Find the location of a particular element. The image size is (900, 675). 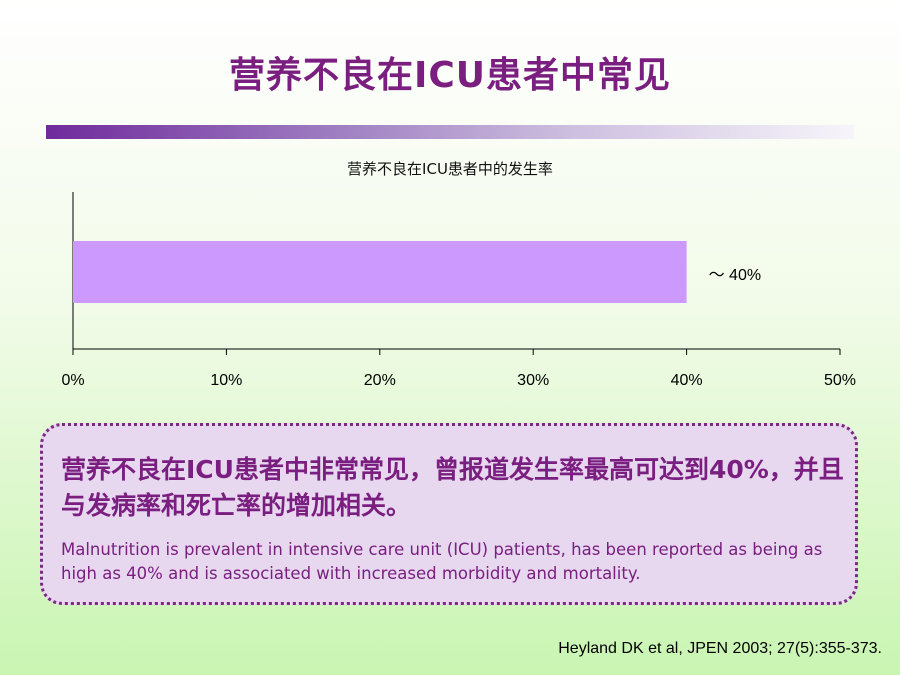

title-divider-bar is located at coordinates (450, 132).